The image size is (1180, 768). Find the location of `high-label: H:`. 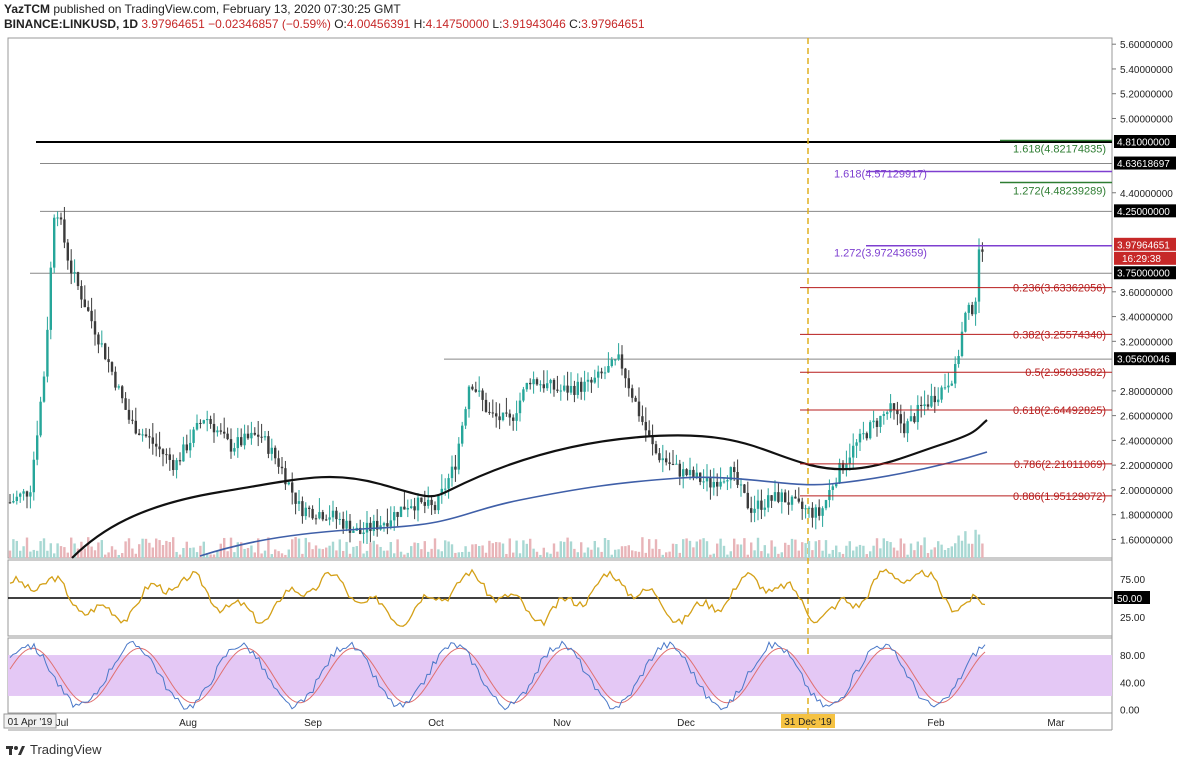

high-label: H: is located at coordinates (419, 24).